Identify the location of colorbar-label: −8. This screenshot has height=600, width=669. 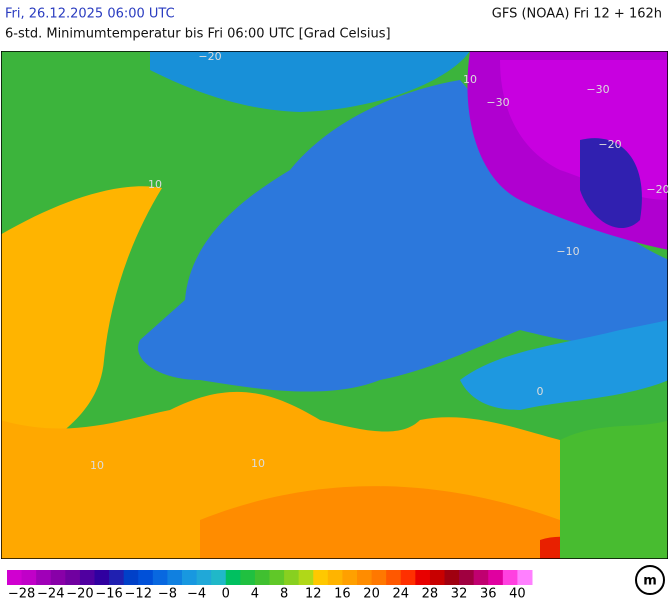
(167, 593).